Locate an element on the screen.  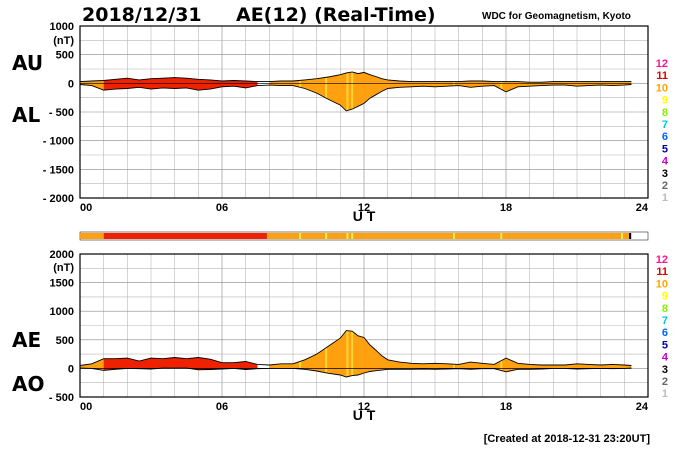
au-al-y-ticks: 1000 500 0 - 500 - 1000 - 1500 - 2000 is located at coordinates (58, 113).